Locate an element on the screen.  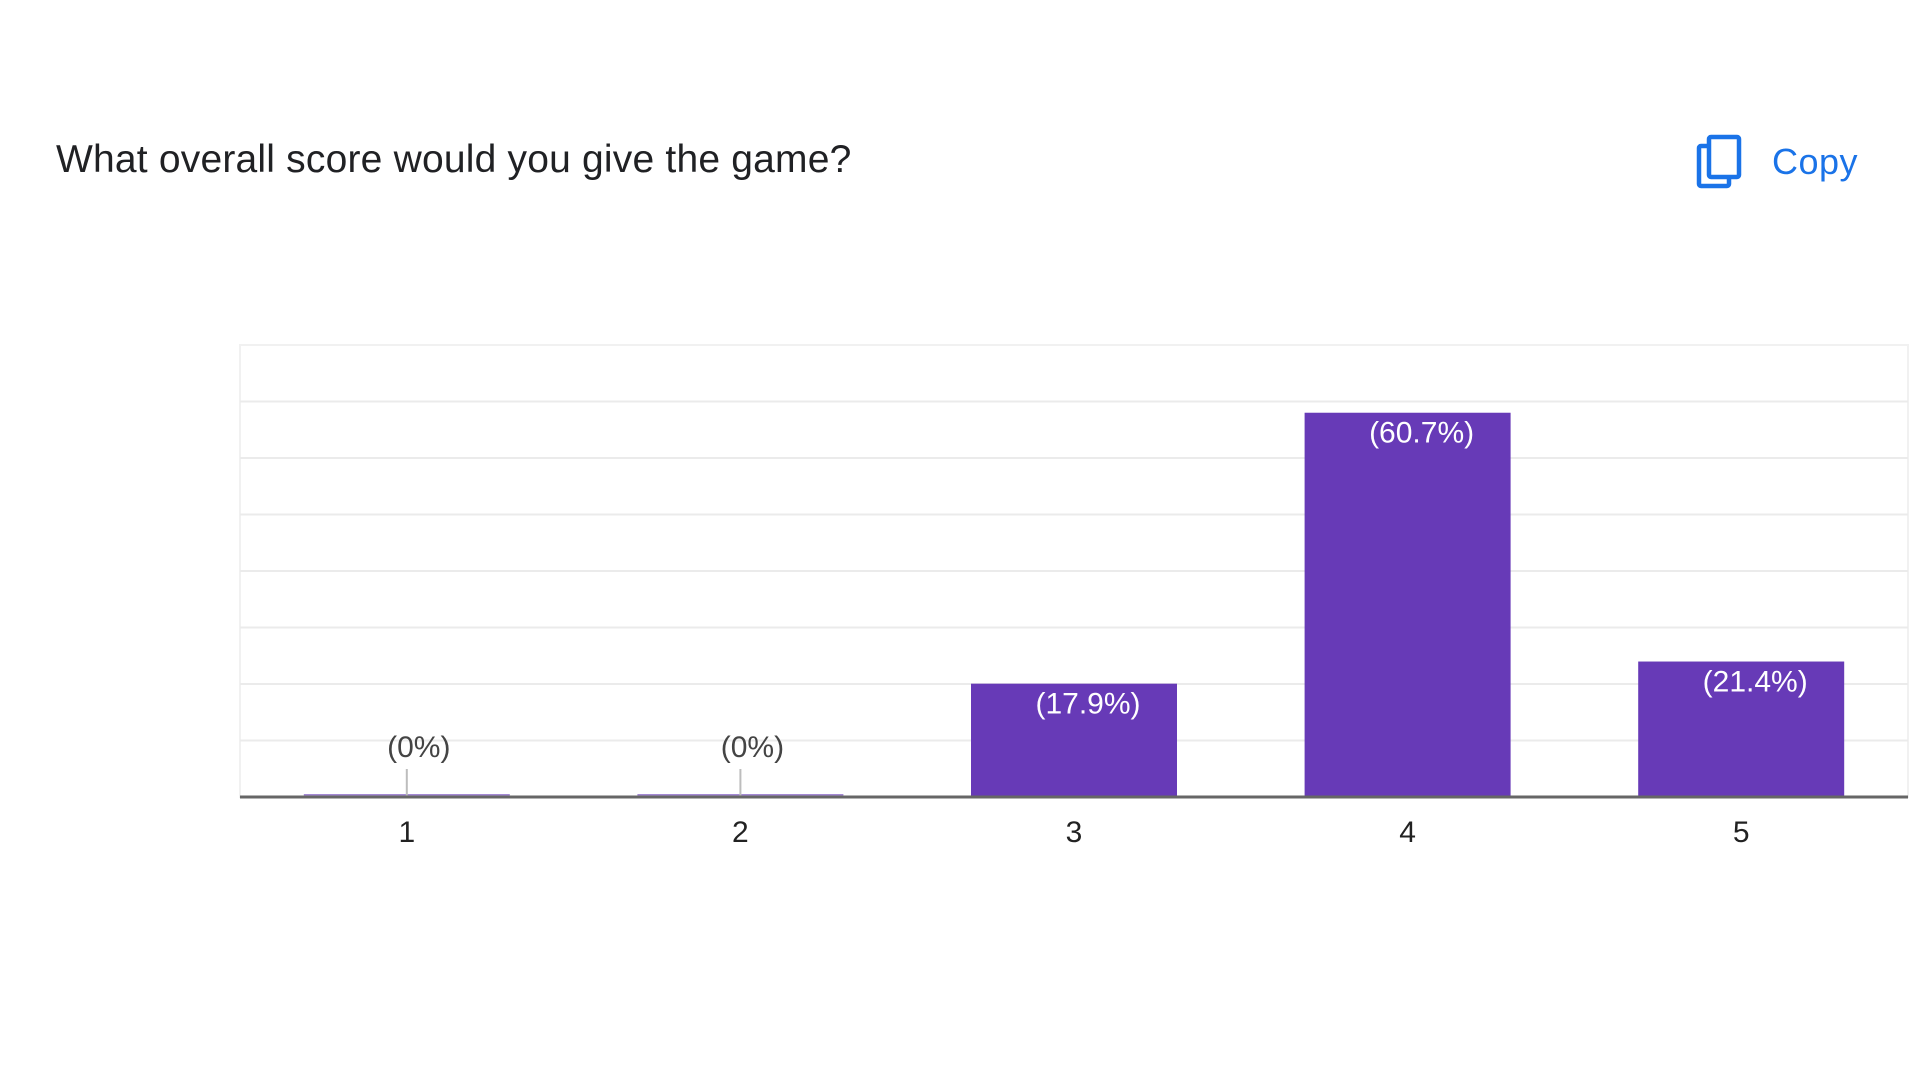
x-tick-label: 2 is located at coordinates (740, 832).